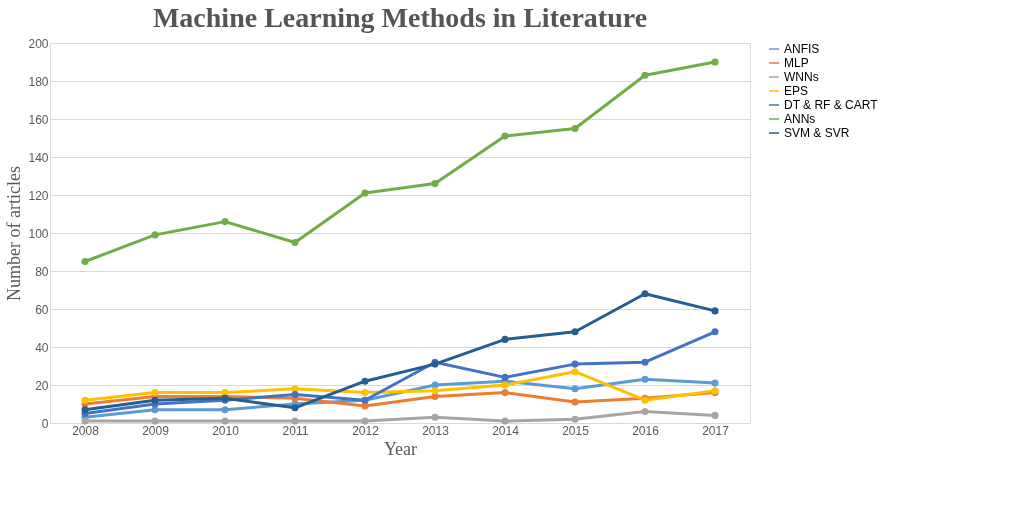  What do you see at coordinates (801, 77) in the screenshot?
I see `legend-label: WNNs` at bounding box center [801, 77].